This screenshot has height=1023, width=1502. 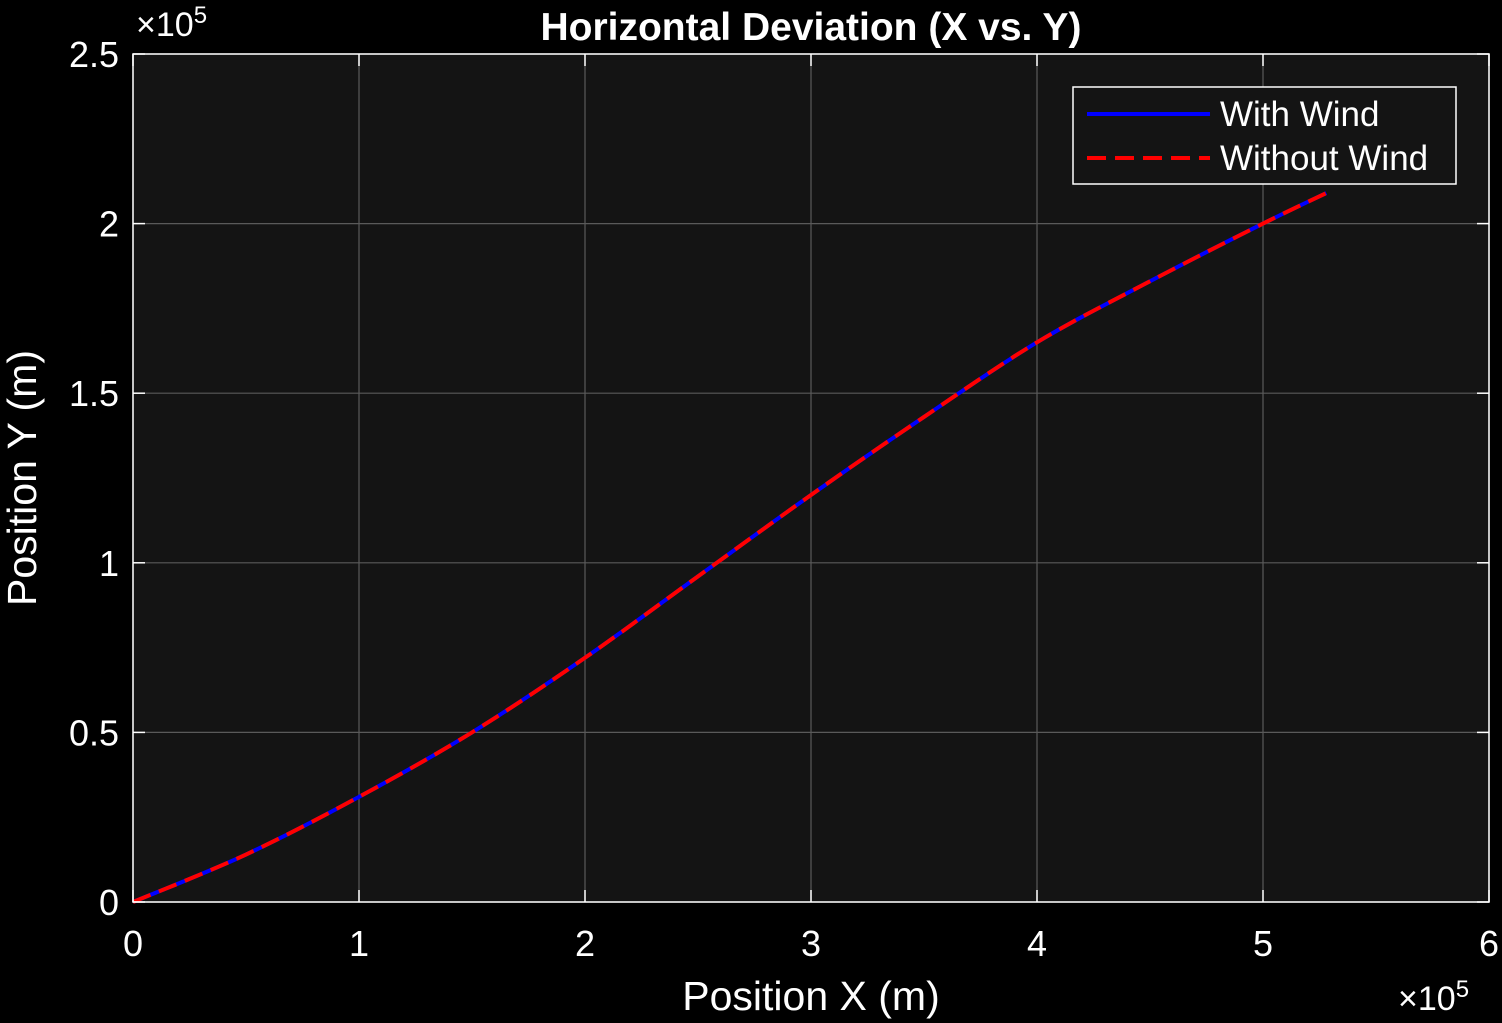 What do you see at coordinates (94, 54) in the screenshot?
I see `y-tick-label: 2.5` at bounding box center [94, 54].